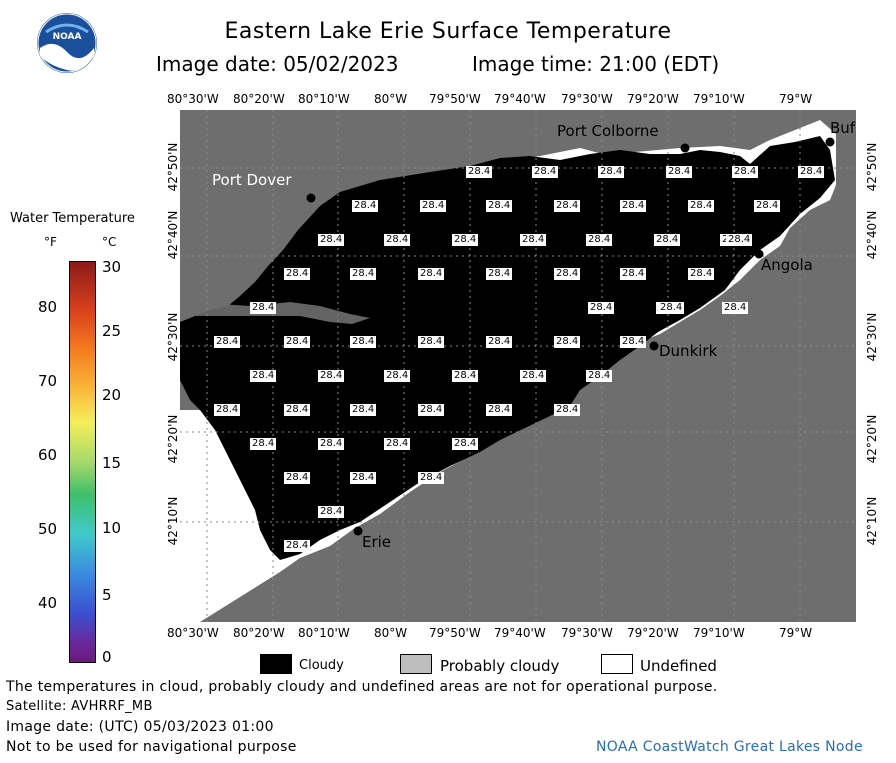 The image size is (896, 763). What do you see at coordinates (173, 521) in the screenshot?
I see `lat-label-left: 42°10'N` at bounding box center [173, 521].